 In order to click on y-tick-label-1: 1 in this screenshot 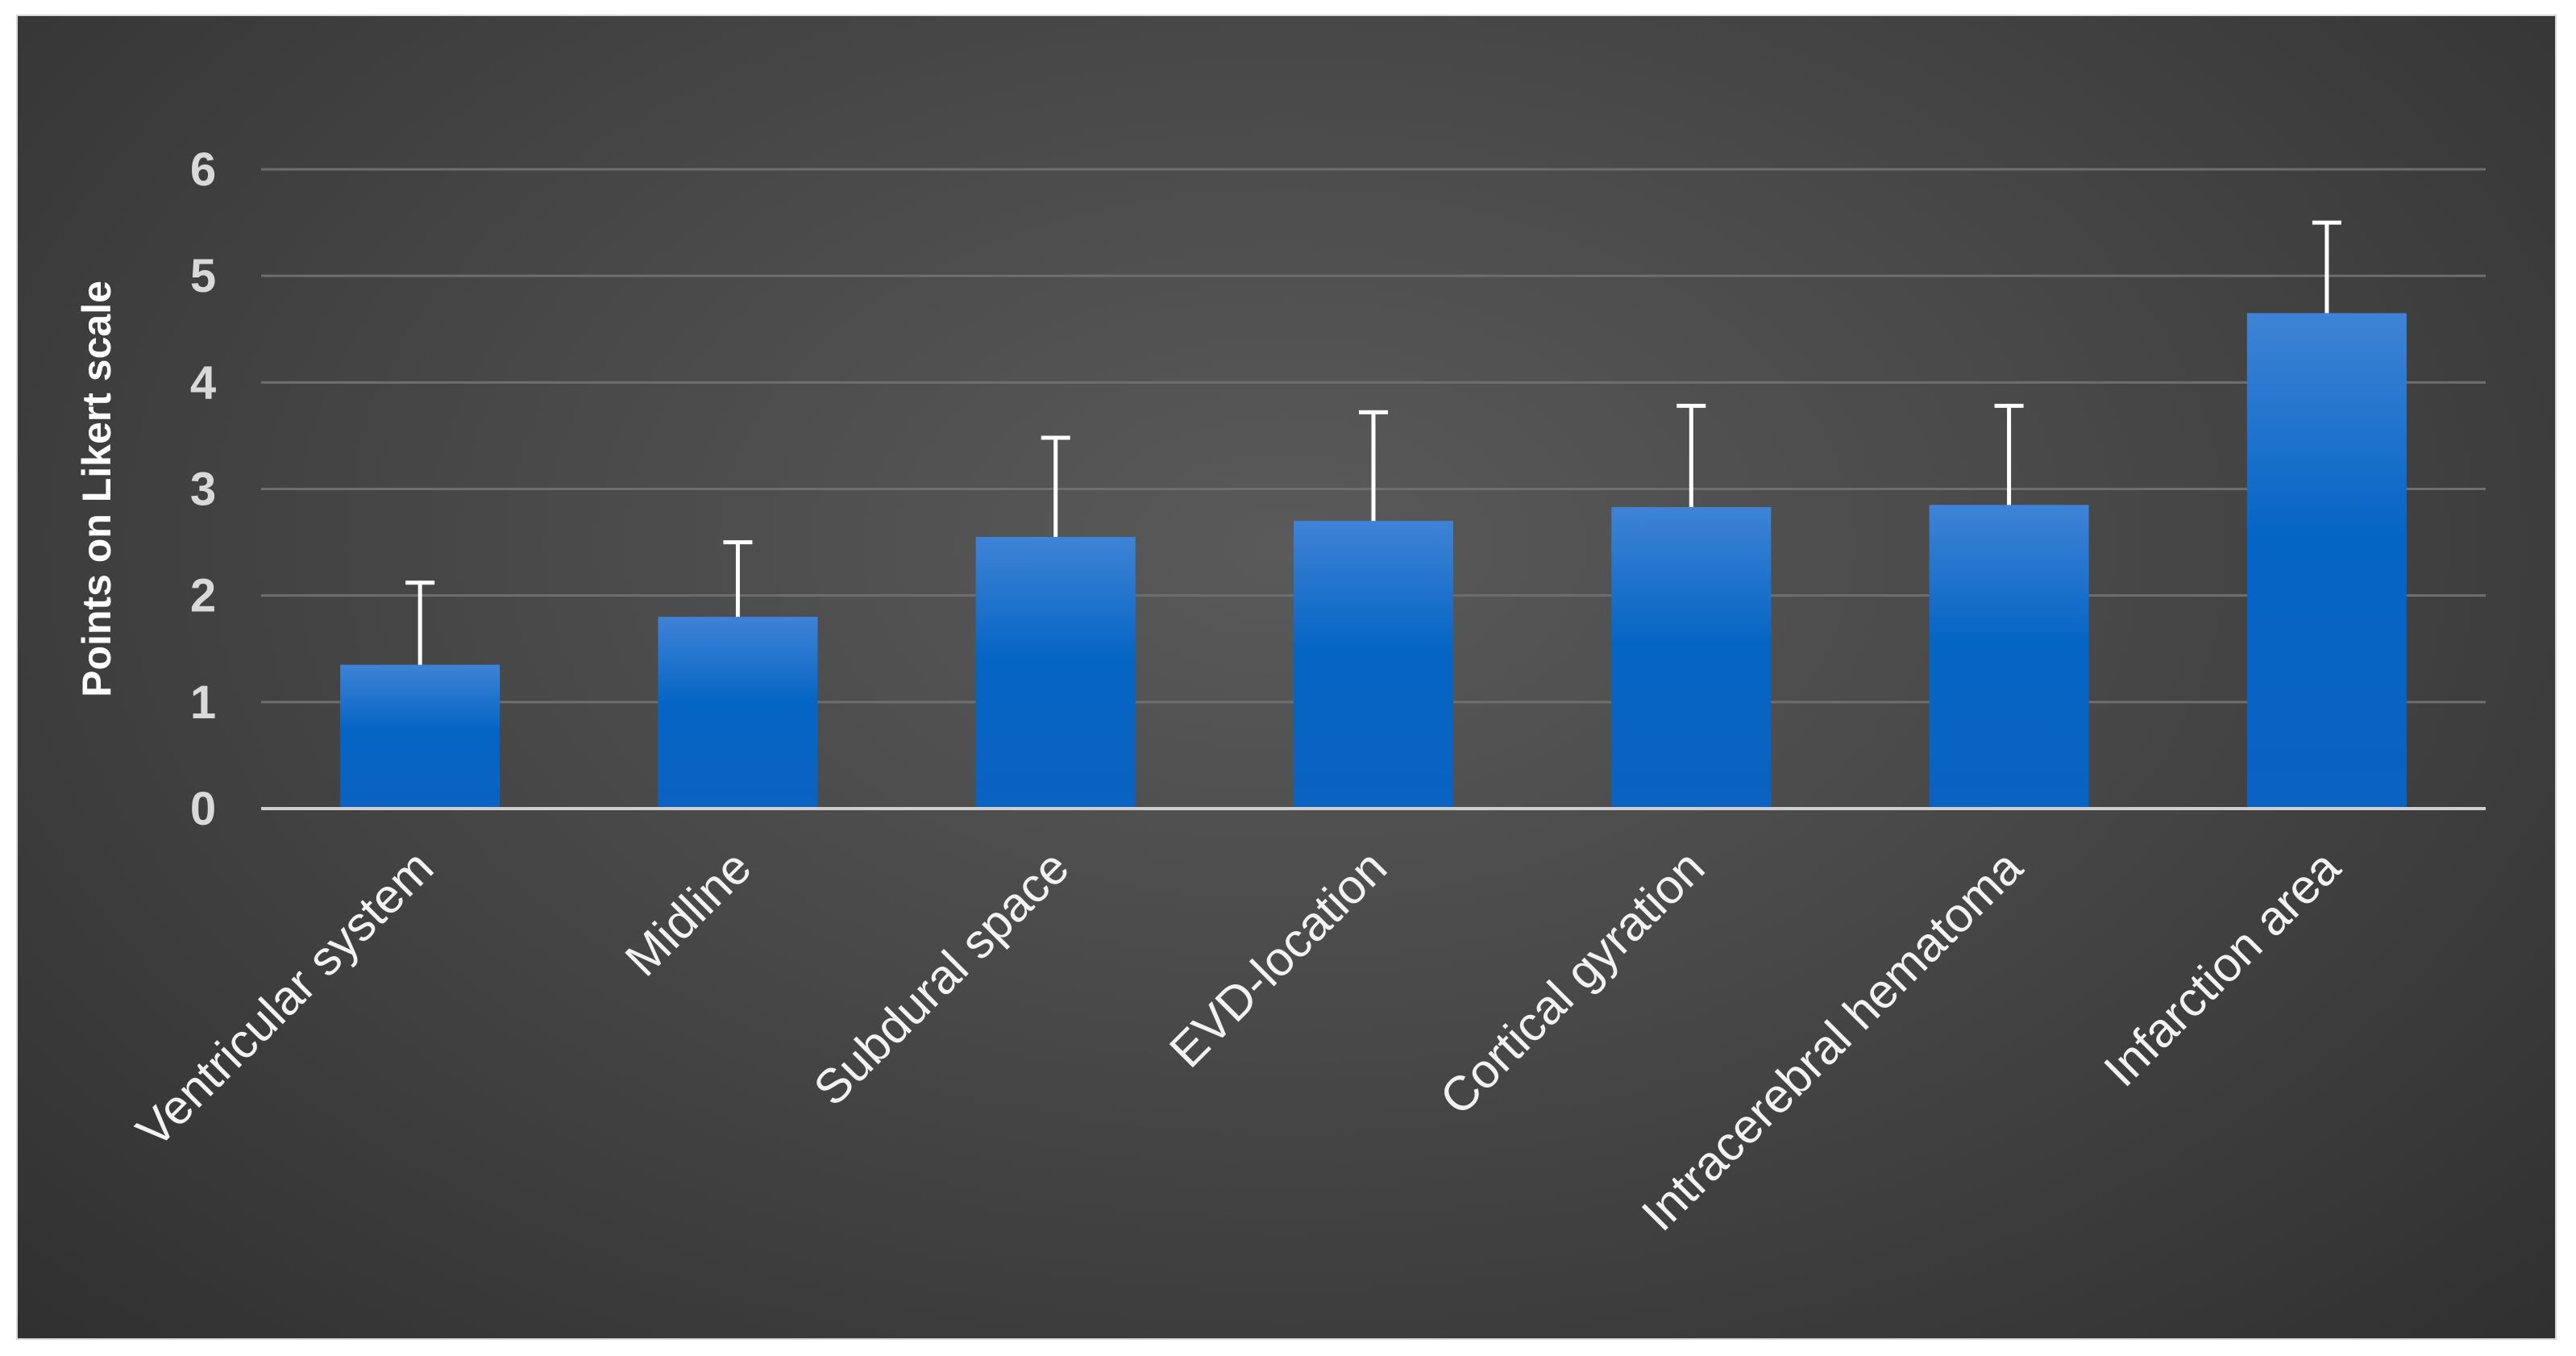, I will do `click(203, 702)`.